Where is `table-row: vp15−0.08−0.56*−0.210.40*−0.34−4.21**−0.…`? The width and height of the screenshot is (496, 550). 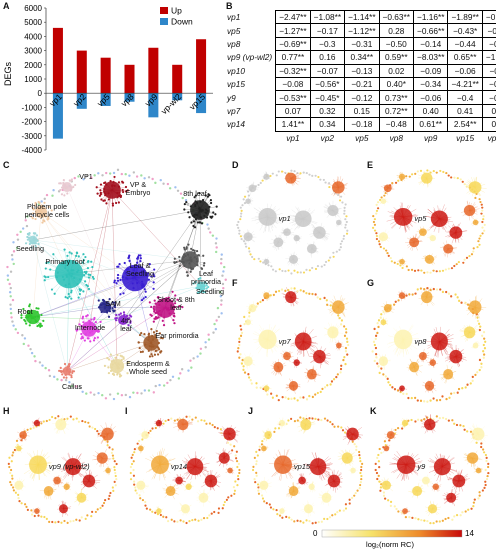
table-row: vp15−0.08−0.56*−0.210.40*−0.34−4.21**−0.… is located at coordinates (360, 84).